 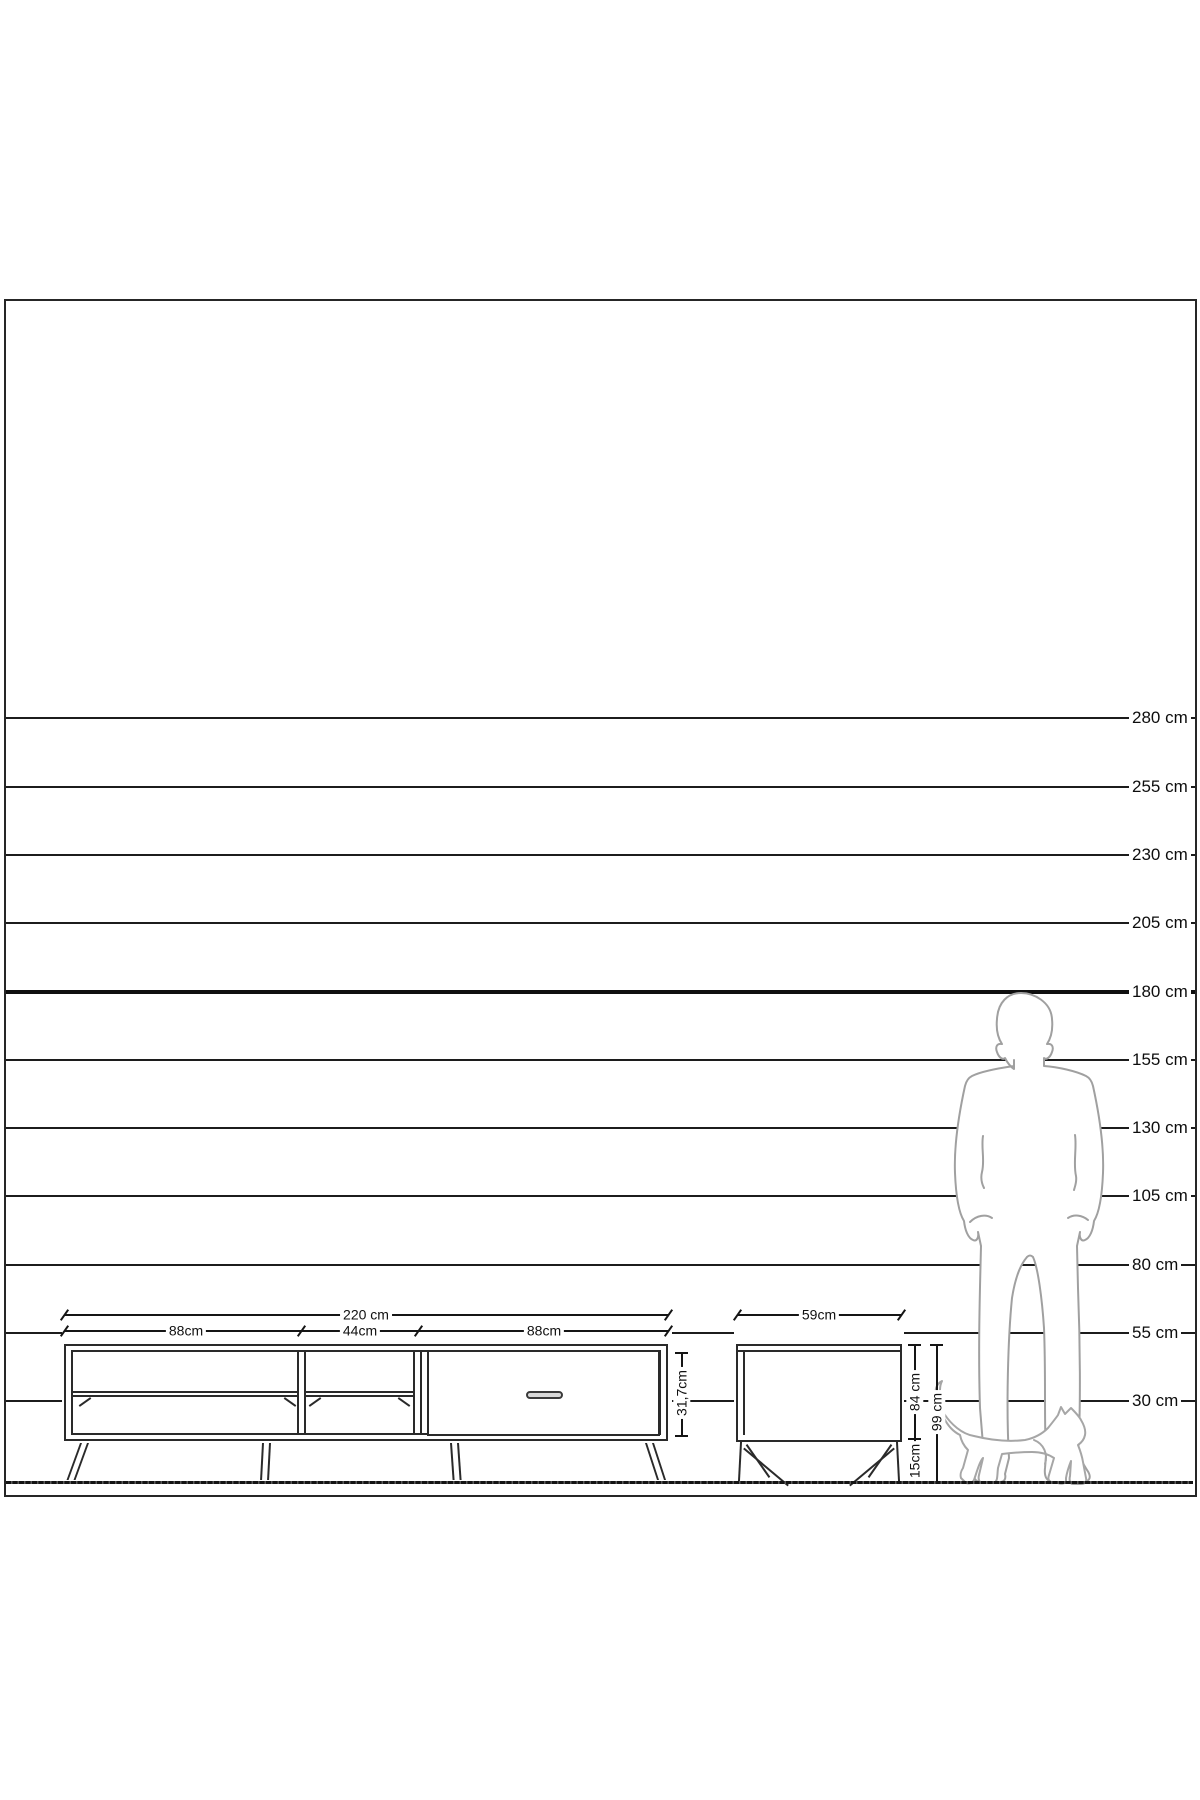 I want to click on tv-total-width-label: 220 cm, so click(x=366, y=1314).